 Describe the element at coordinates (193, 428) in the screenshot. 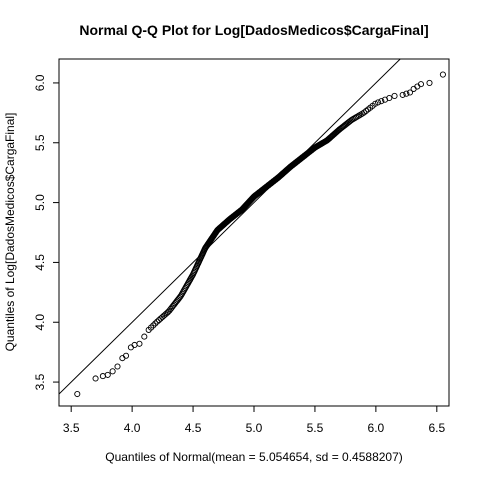

I see `x-tick-label: 4.5` at that location.